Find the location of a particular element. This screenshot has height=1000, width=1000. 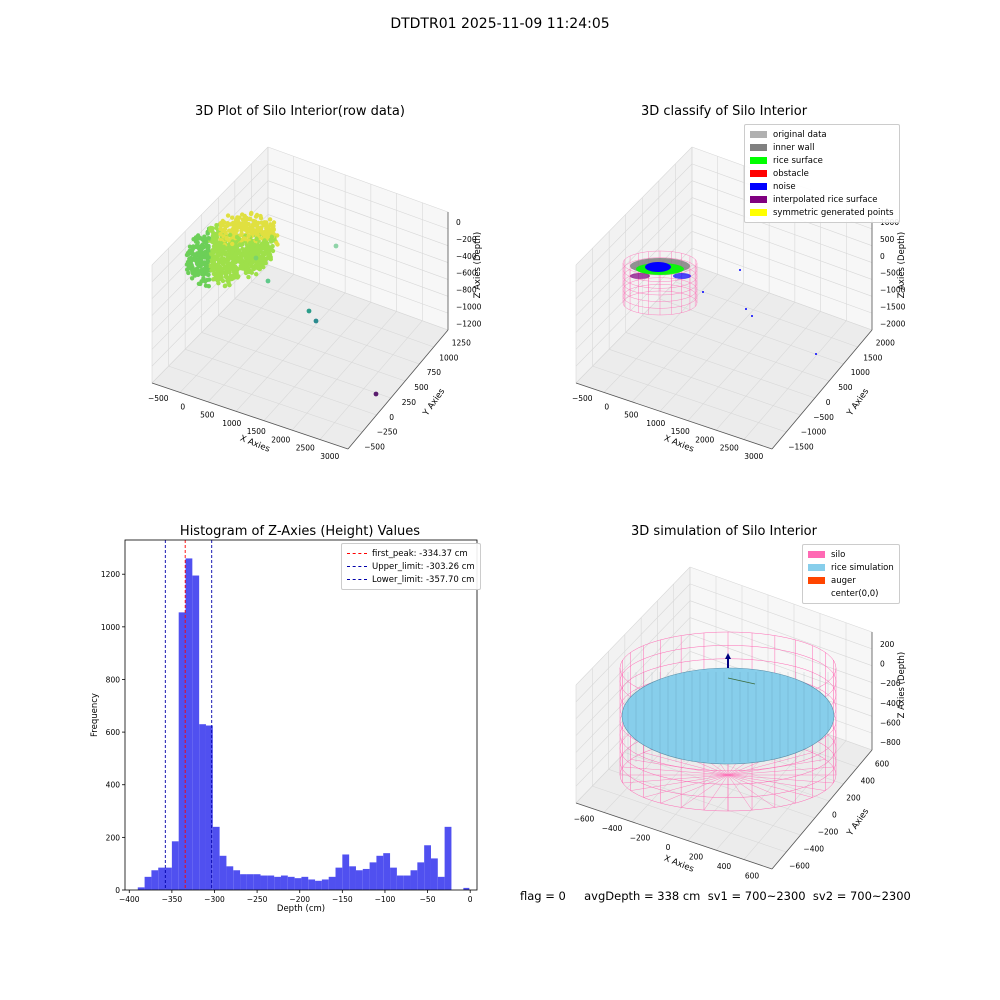

y-tick-label: 1500 is located at coordinates (872, 357).